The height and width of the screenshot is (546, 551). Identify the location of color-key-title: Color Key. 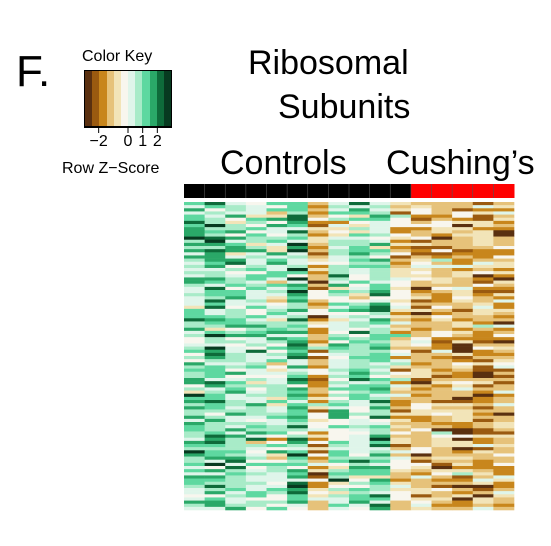
(117, 56).